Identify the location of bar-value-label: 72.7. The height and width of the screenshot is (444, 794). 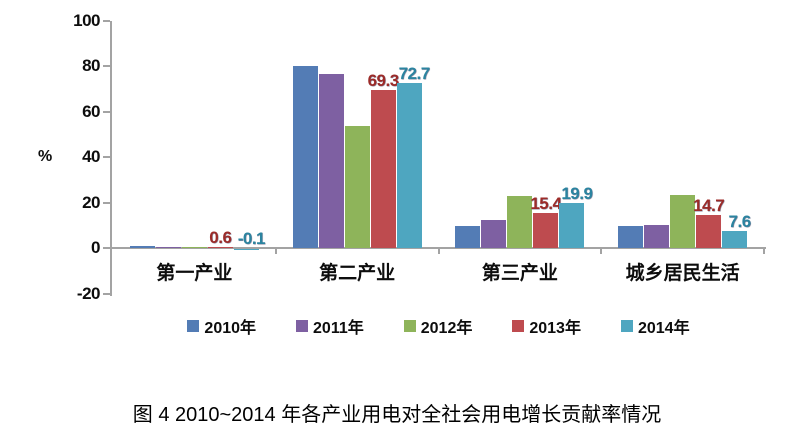
(414, 73).